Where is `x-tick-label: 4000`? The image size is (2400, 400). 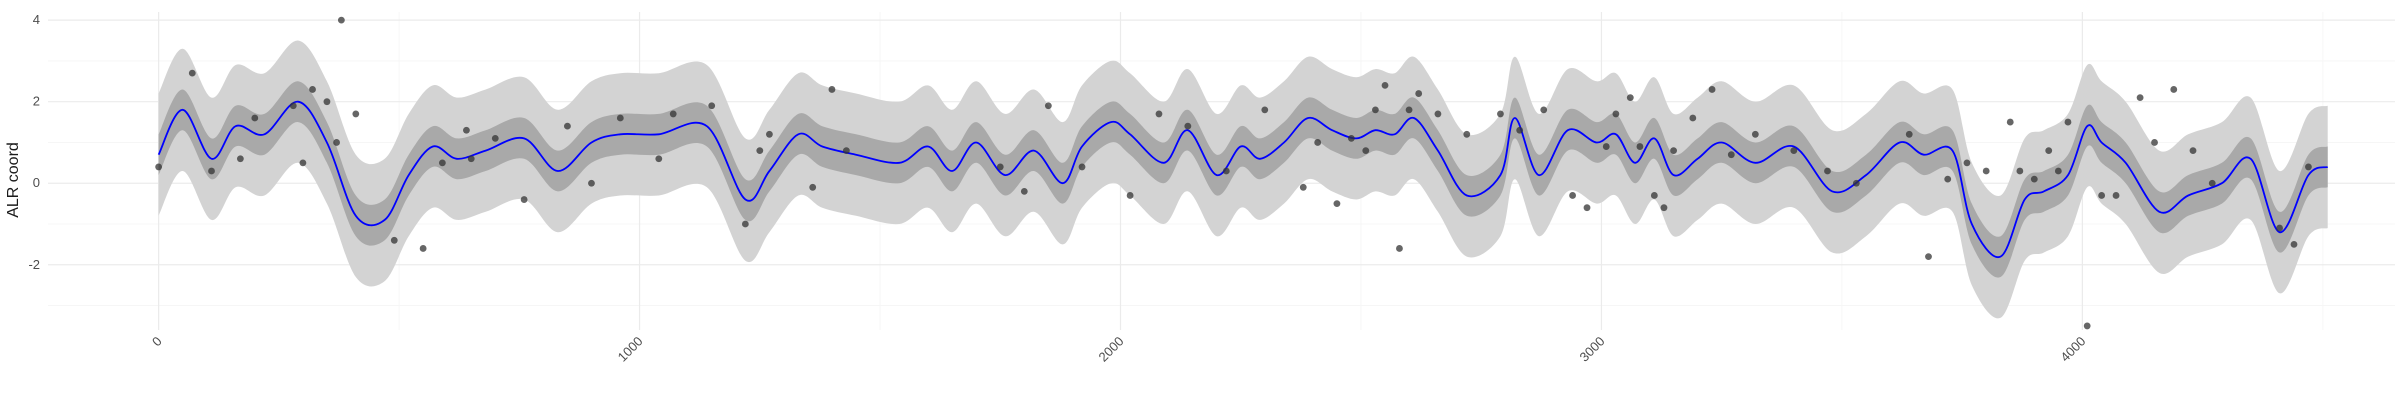 x-tick-label: 4000 is located at coordinates (2072, 349).